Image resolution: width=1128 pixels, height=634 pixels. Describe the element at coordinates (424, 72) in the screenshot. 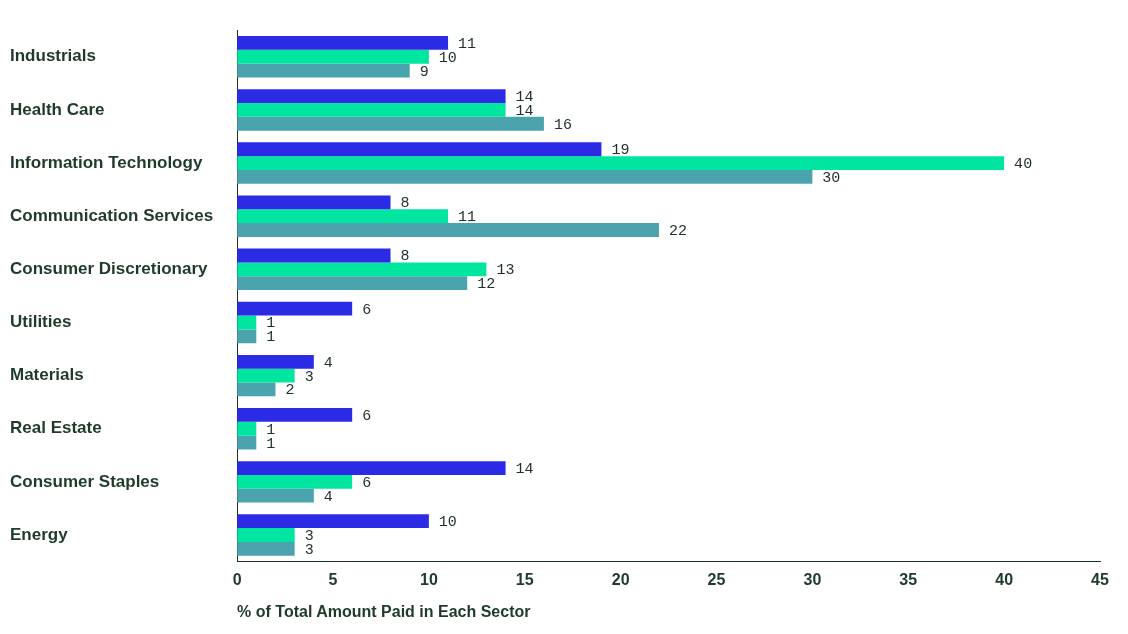

I see `data-label: 9` at that location.